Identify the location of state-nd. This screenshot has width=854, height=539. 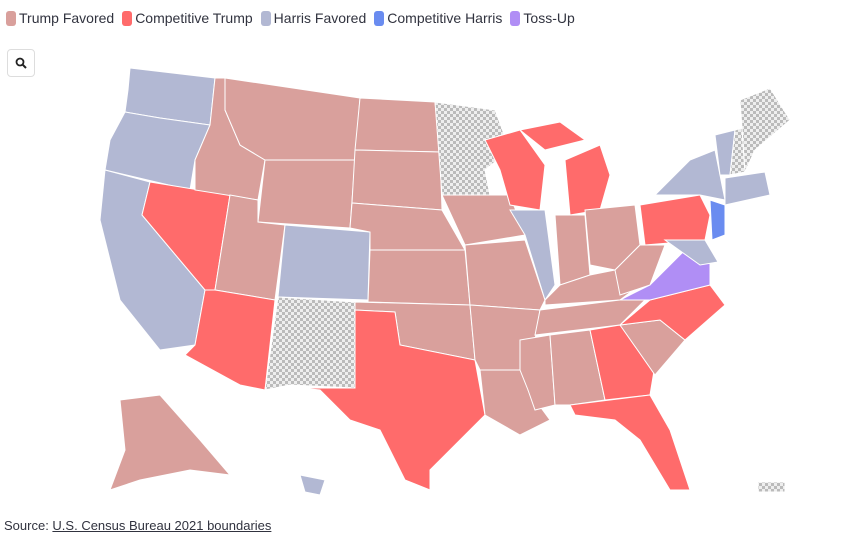
(397, 125).